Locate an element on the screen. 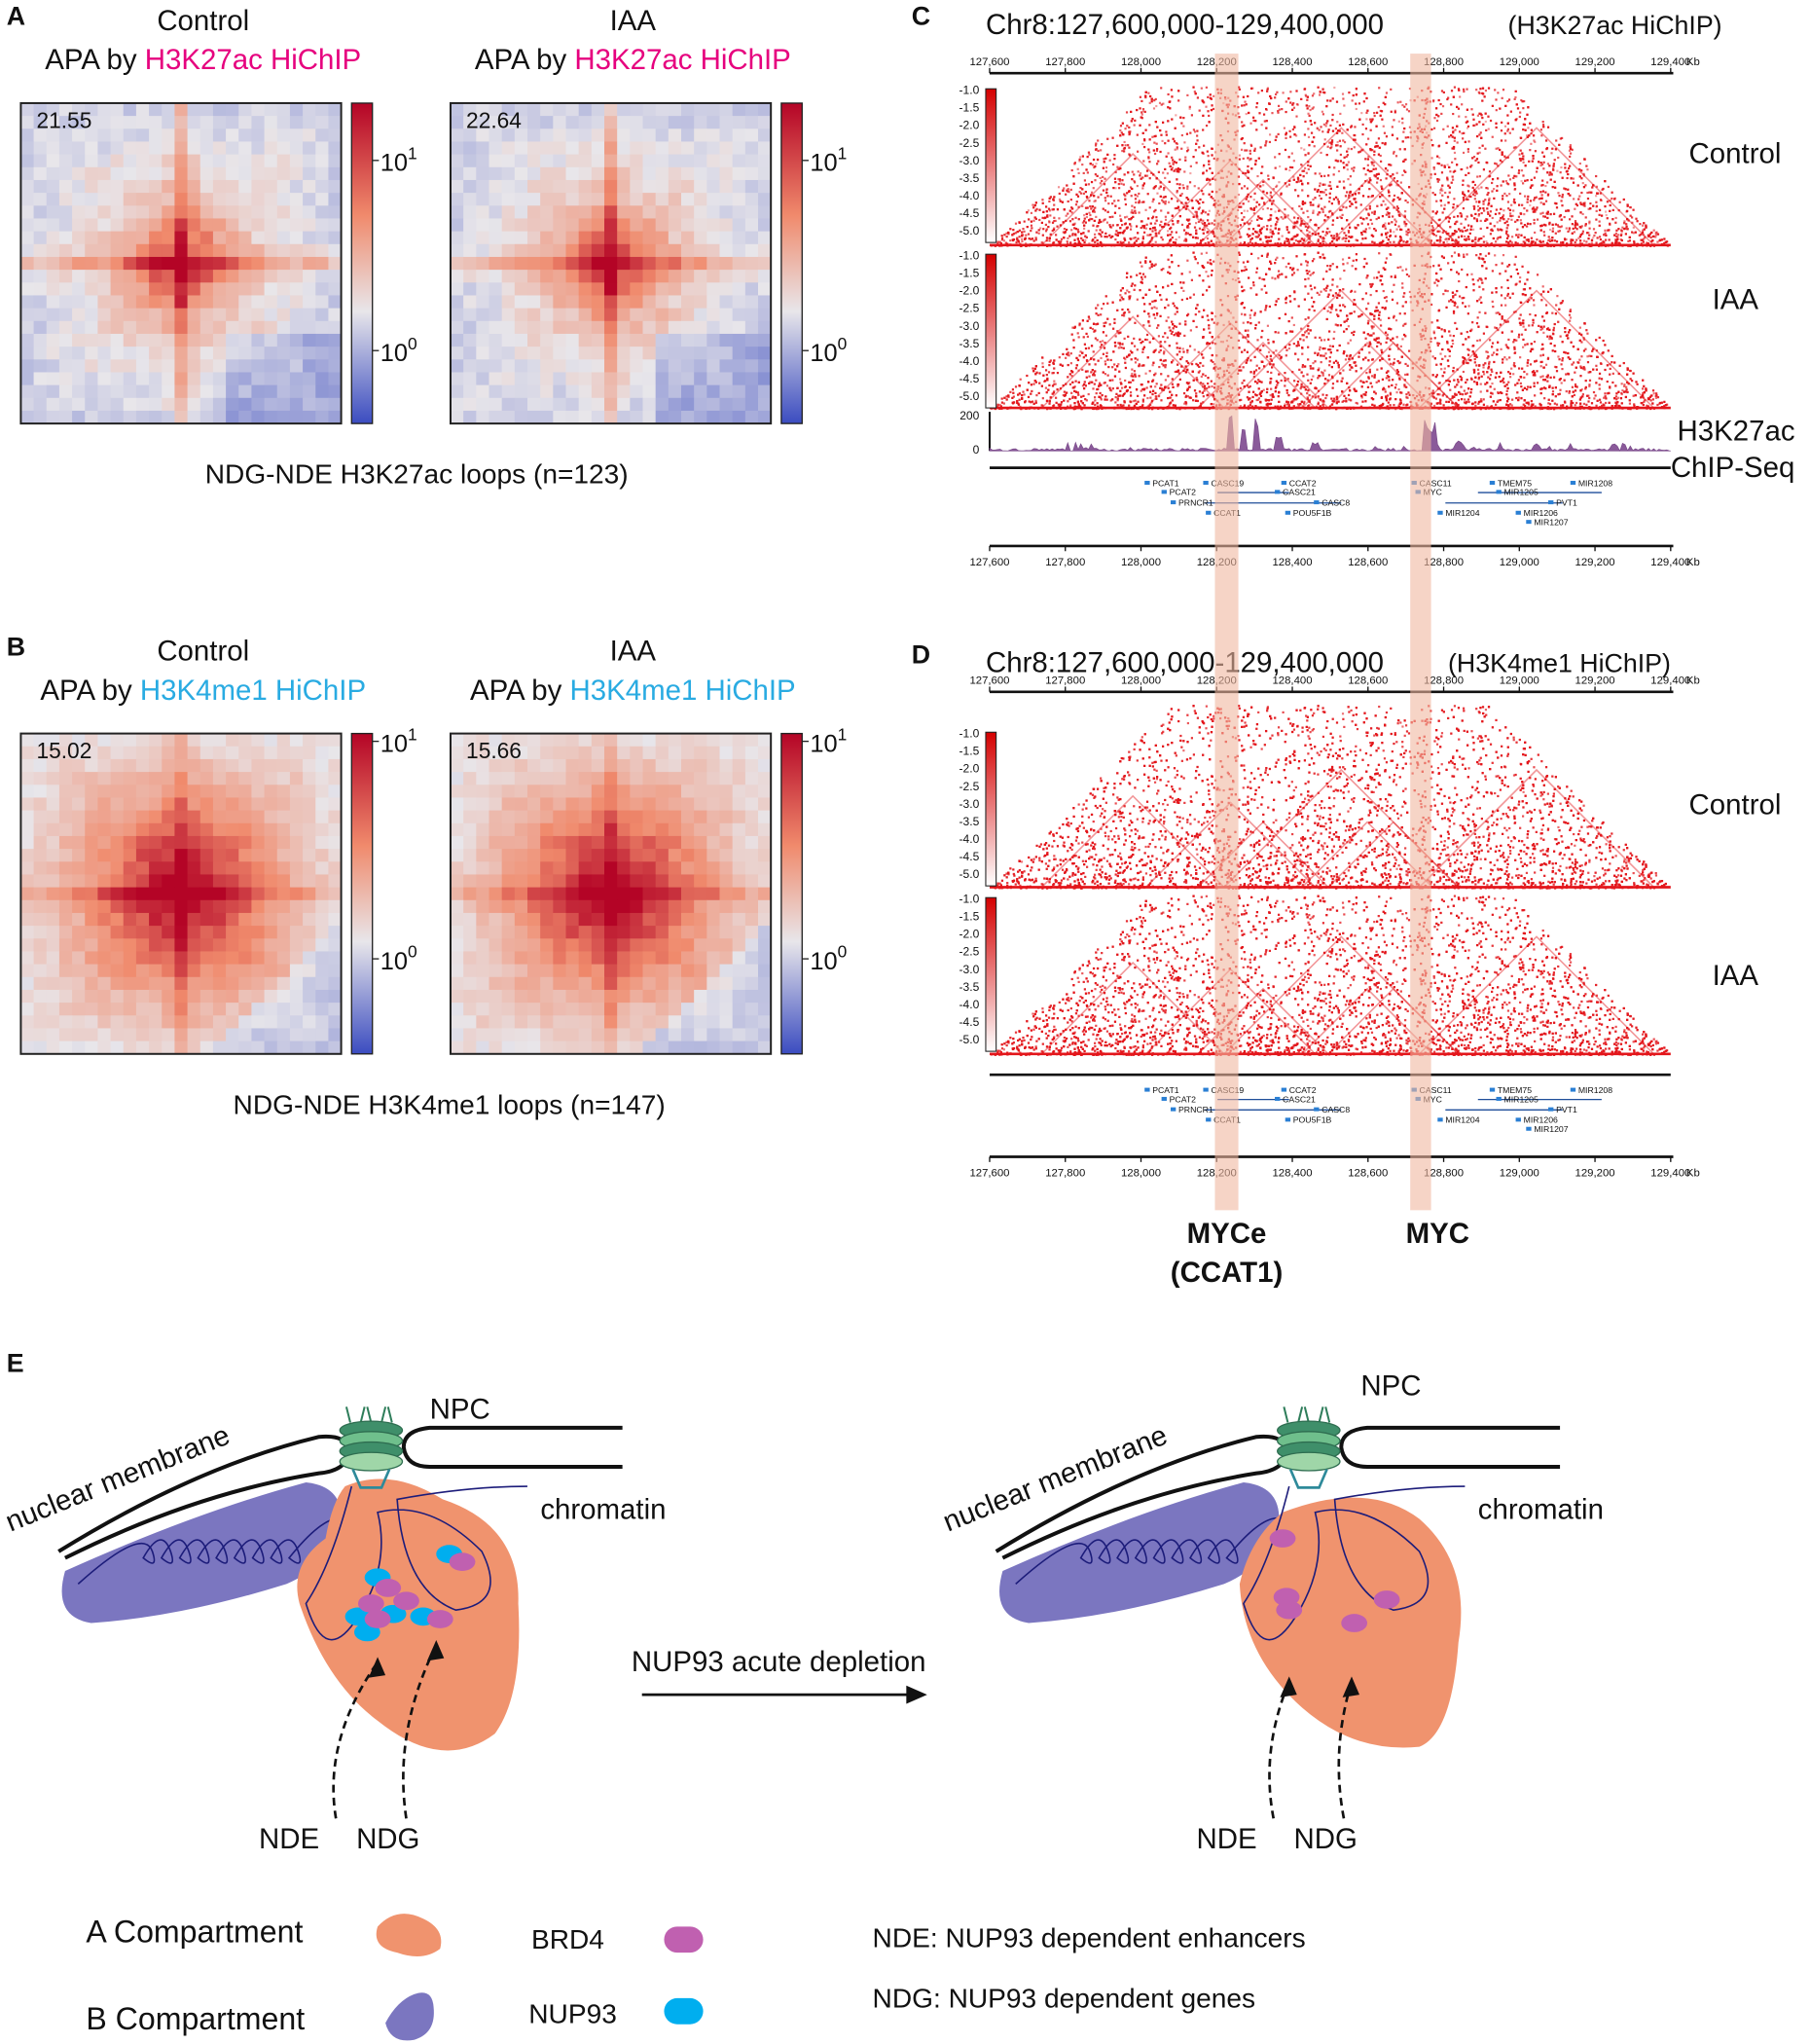  colorbar-exp: 1 is located at coordinates (413, 734).